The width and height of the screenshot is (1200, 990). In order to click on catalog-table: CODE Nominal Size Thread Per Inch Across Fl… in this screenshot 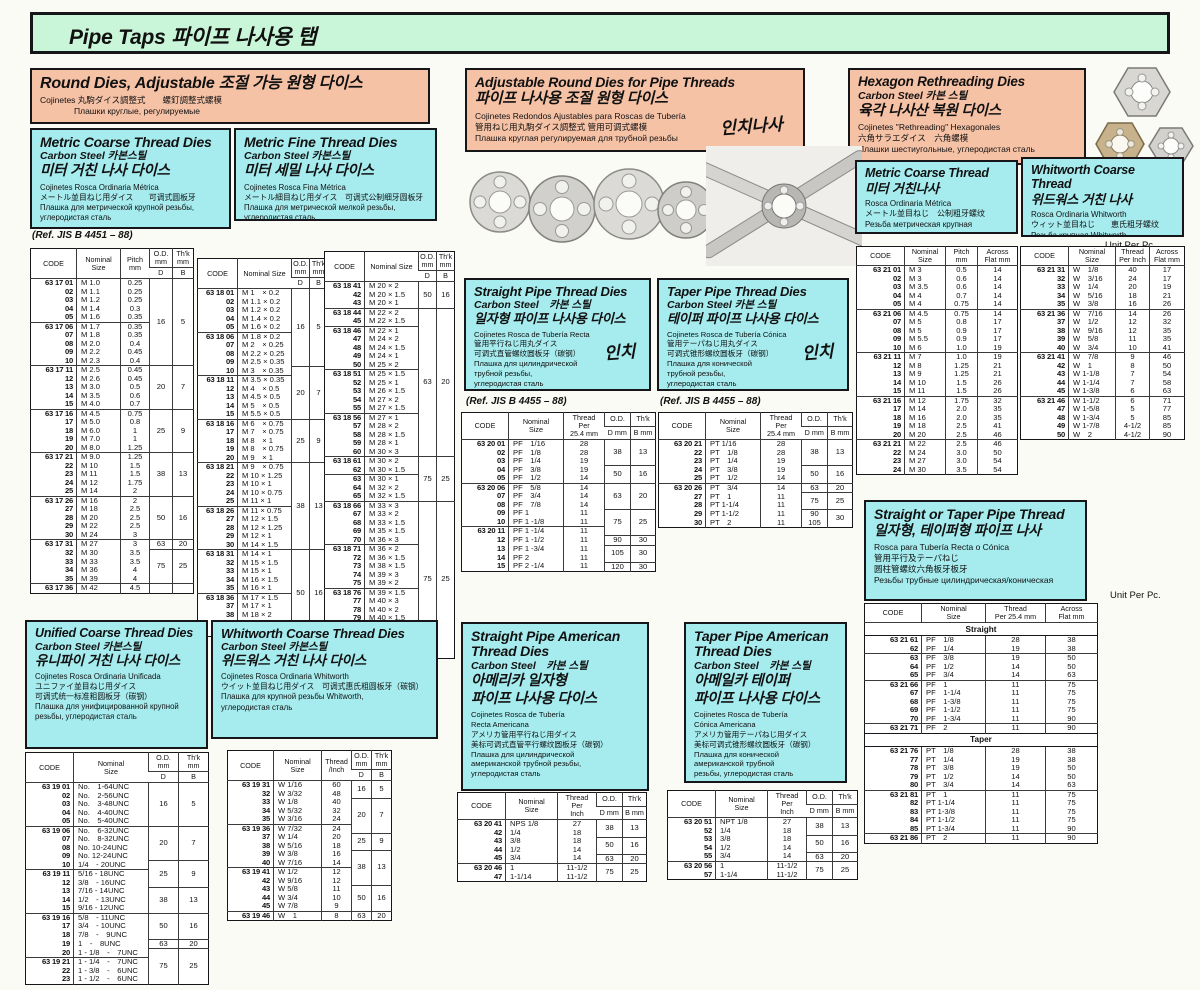, I will do `click(1102, 343)`.